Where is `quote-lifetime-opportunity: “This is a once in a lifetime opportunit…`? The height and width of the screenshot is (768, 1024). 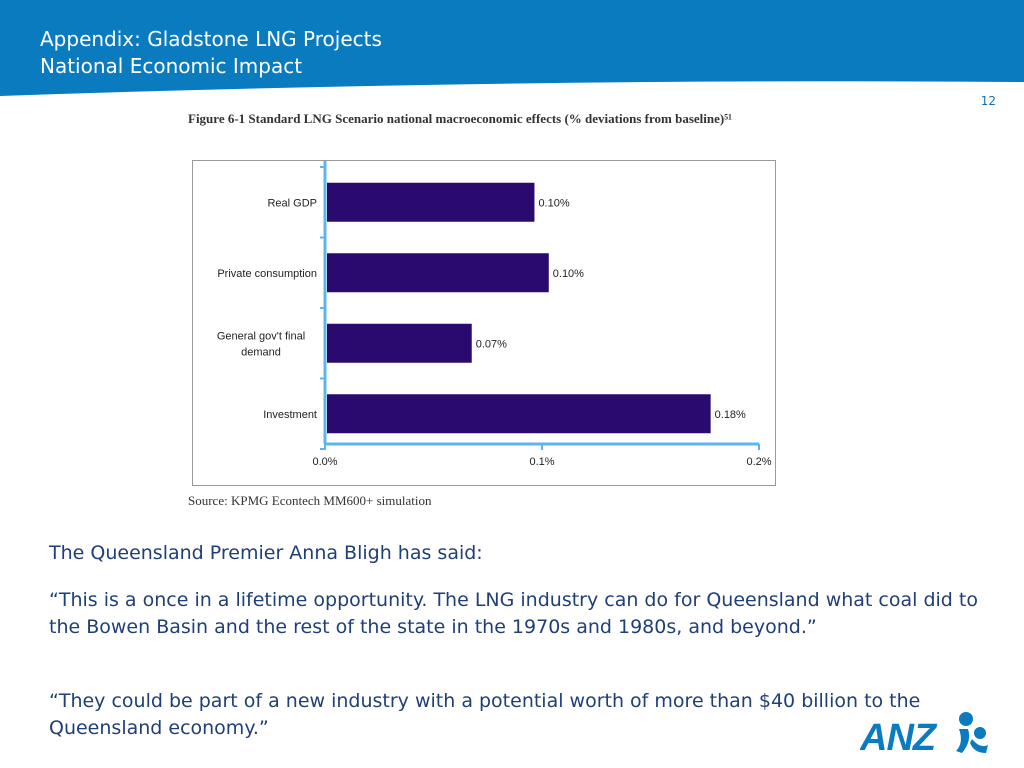
quote-lifetime-opportunity: “This is a once in a lifetime opportunit… is located at coordinates (513, 613).